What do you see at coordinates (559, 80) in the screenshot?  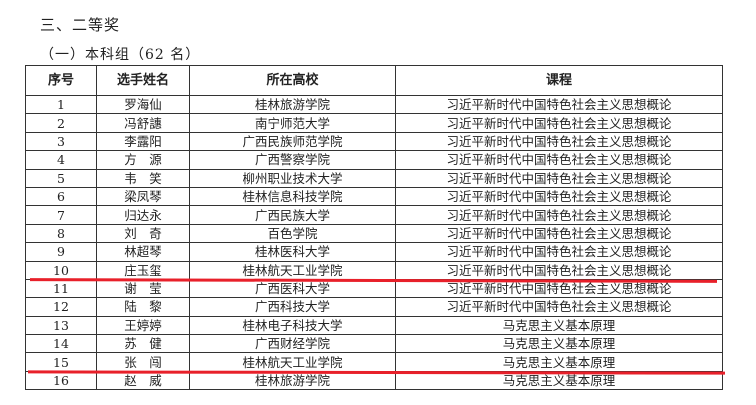 I see `header-course: 课程` at bounding box center [559, 80].